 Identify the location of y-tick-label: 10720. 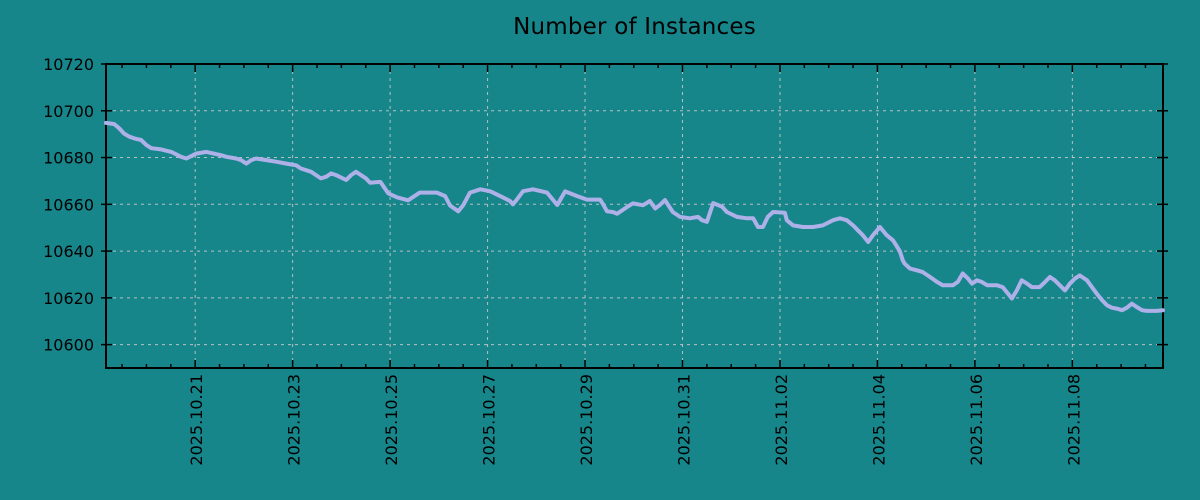
(68, 64).